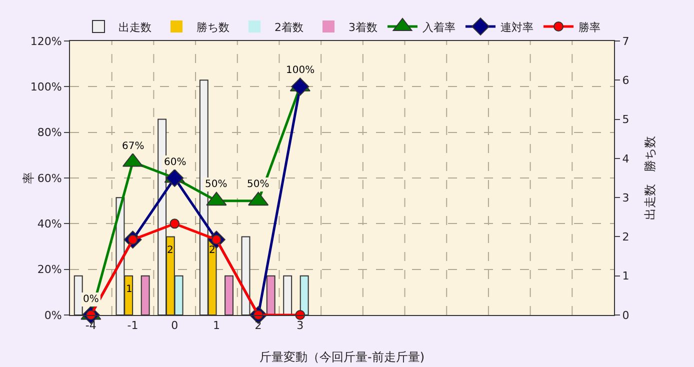 The height and width of the screenshot is (367, 694). Describe the element at coordinates (91, 299) in the screenshot. I see `data-label: 0%` at that location.